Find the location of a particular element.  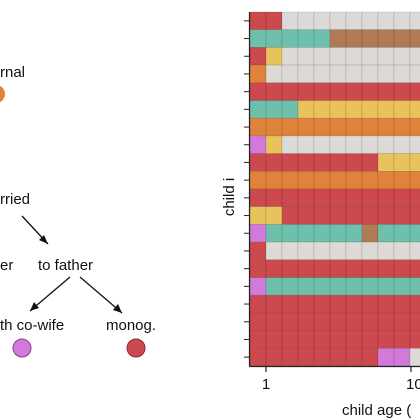

x-axis-label: child age ( is located at coordinates (376, 410).